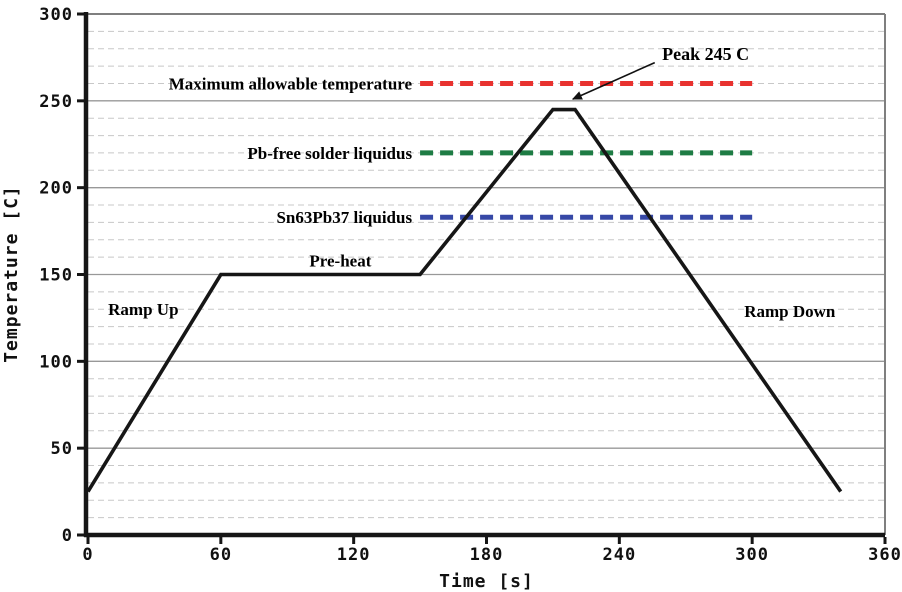 This screenshot has height=592, width=902. What do you see at coordinates (354, 555) in the screenshot?
I see `x-tick-label-120: 120` at bounding box center [354, 555].